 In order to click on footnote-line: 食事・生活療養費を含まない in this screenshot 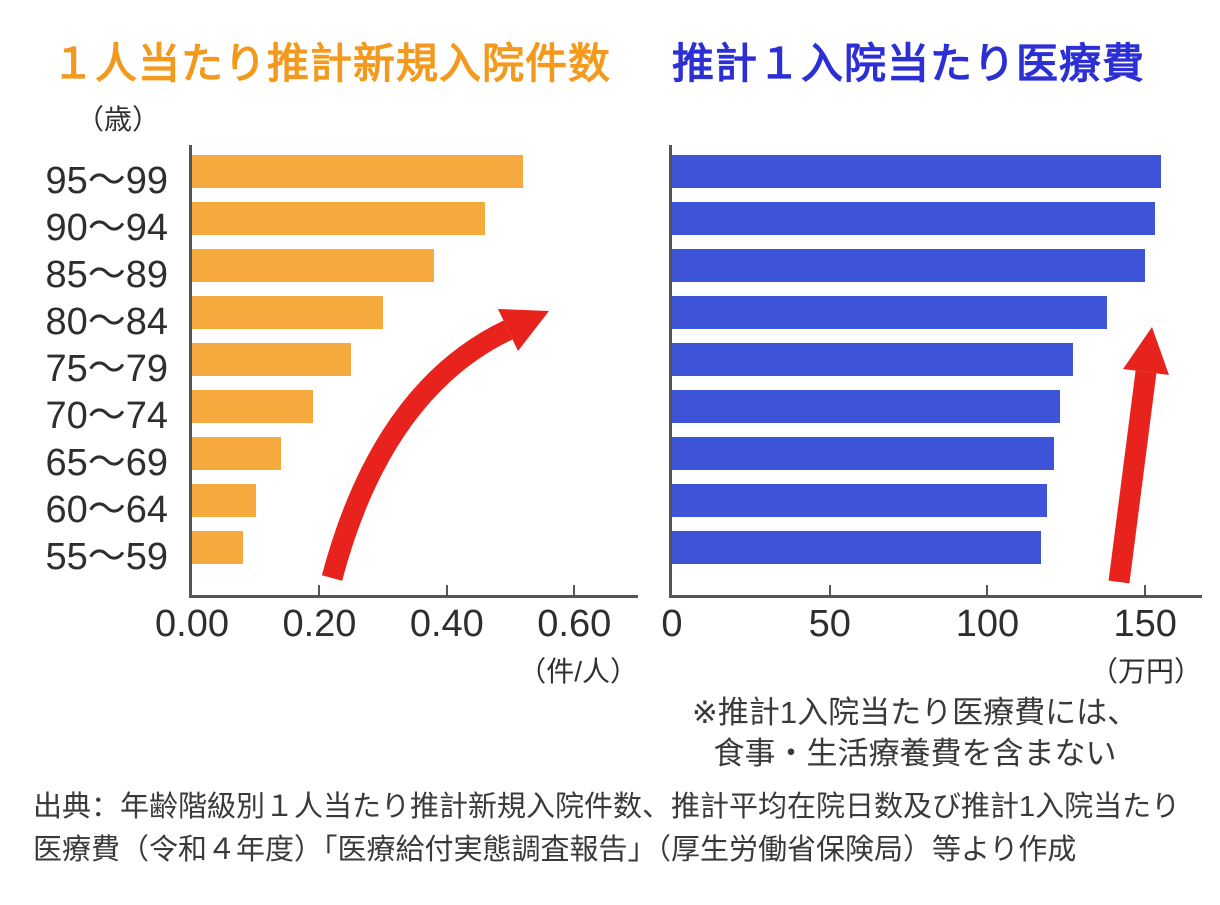, I will do `click(915, 753)`.